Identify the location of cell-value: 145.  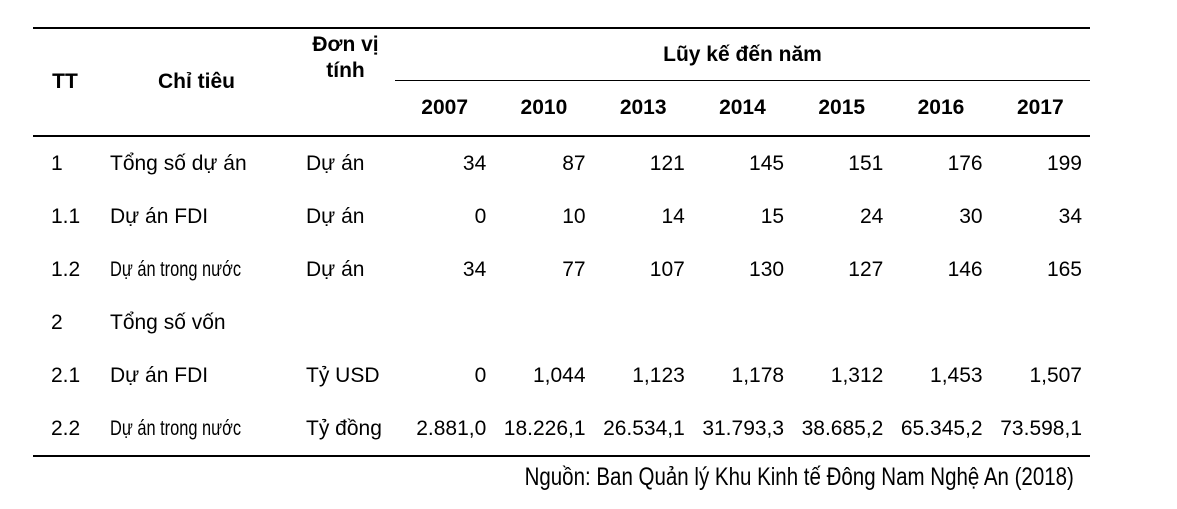
(767, 163).